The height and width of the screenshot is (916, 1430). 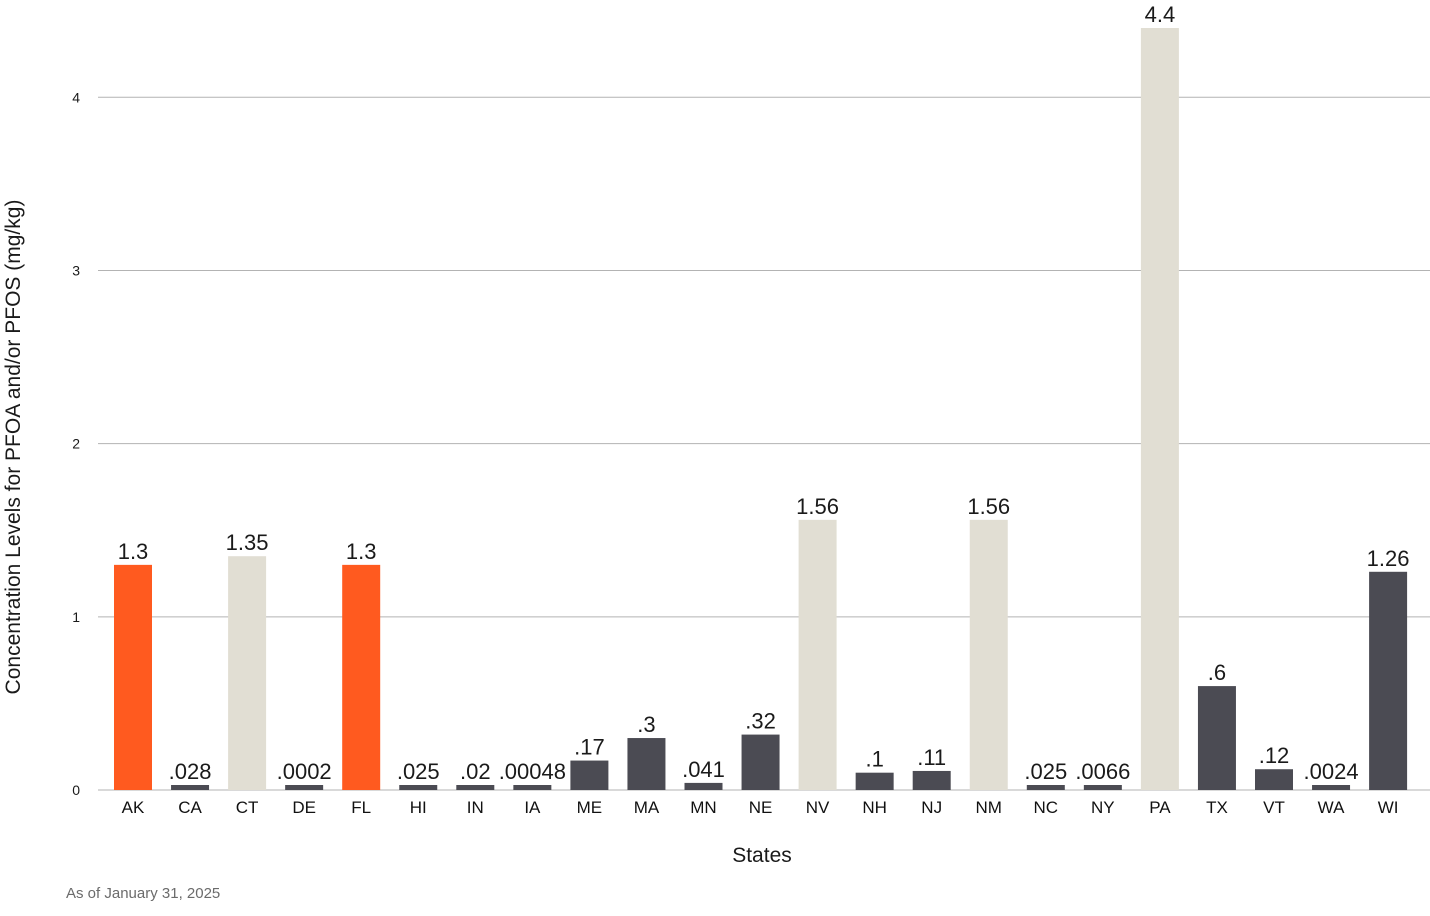 I want to click on bar-de, so click(x=304, y=787).